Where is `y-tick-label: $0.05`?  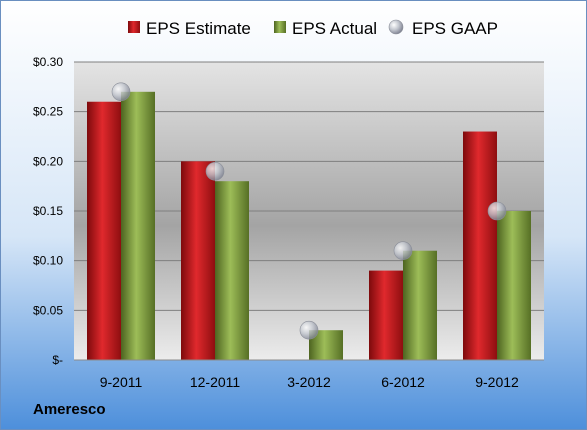
y-tick-label: $0.05 is located at coordinates (48, 310).